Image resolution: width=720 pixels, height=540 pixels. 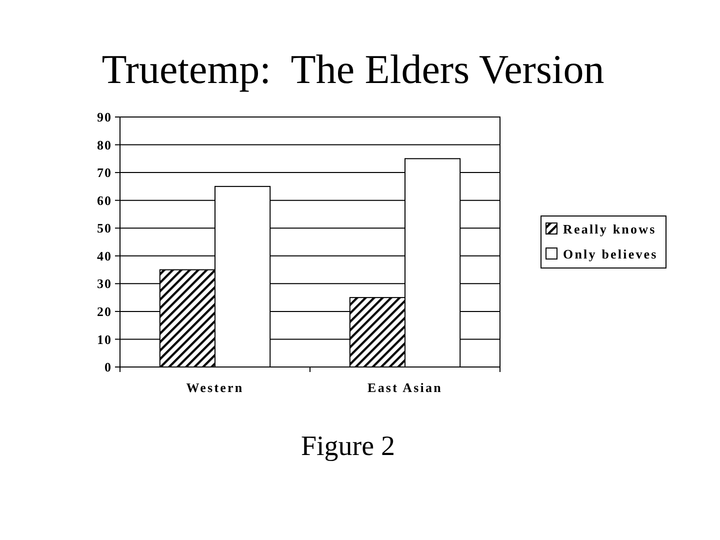 I want to click on y-tick-label: 70, so click(x=104, y=172).